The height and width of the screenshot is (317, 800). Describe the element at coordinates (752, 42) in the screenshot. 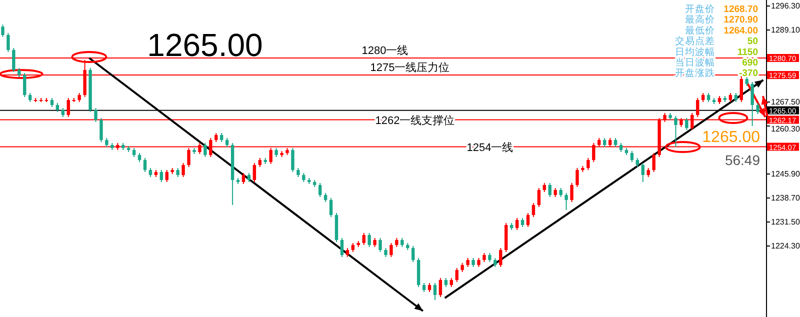

I see `text: 50` at that location.